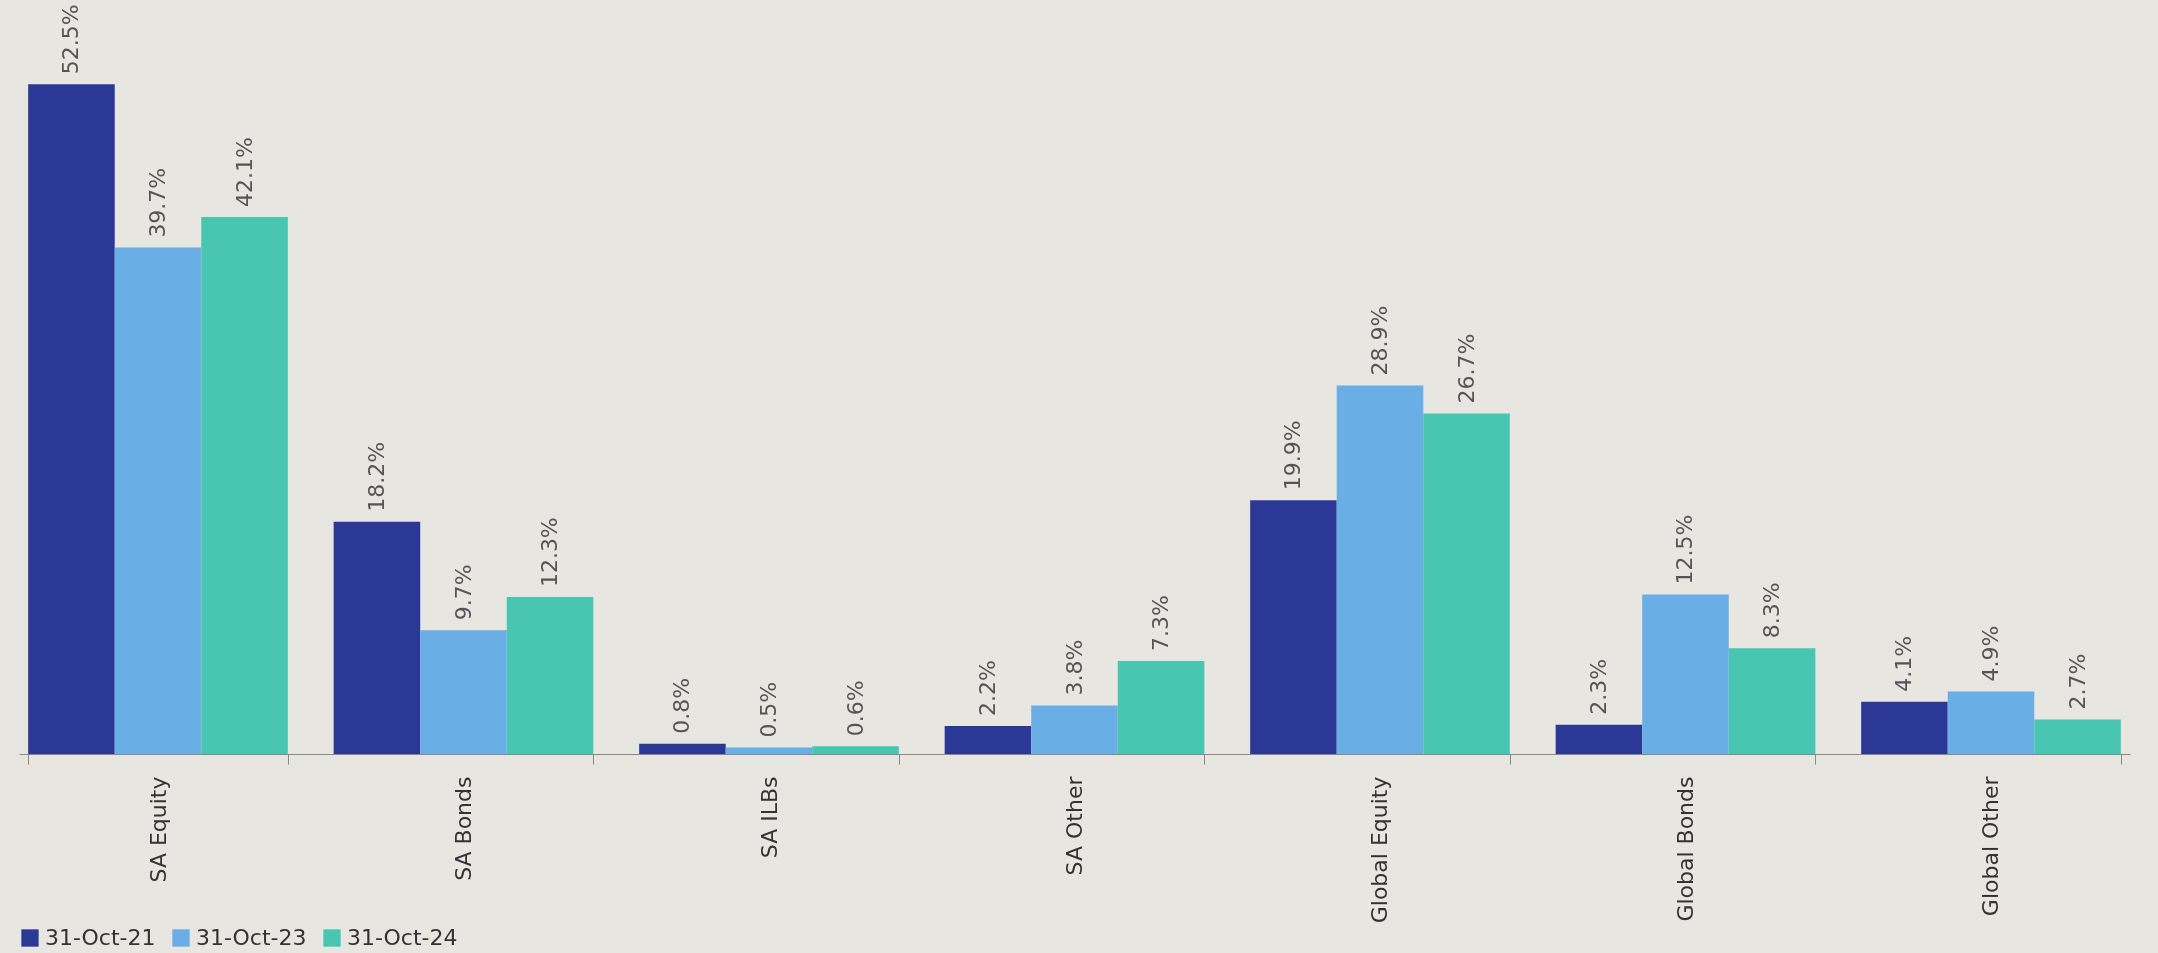 This screenshot has height=953, width=2158. I want to click on data-label: 4.9%, so click(1990, 653).